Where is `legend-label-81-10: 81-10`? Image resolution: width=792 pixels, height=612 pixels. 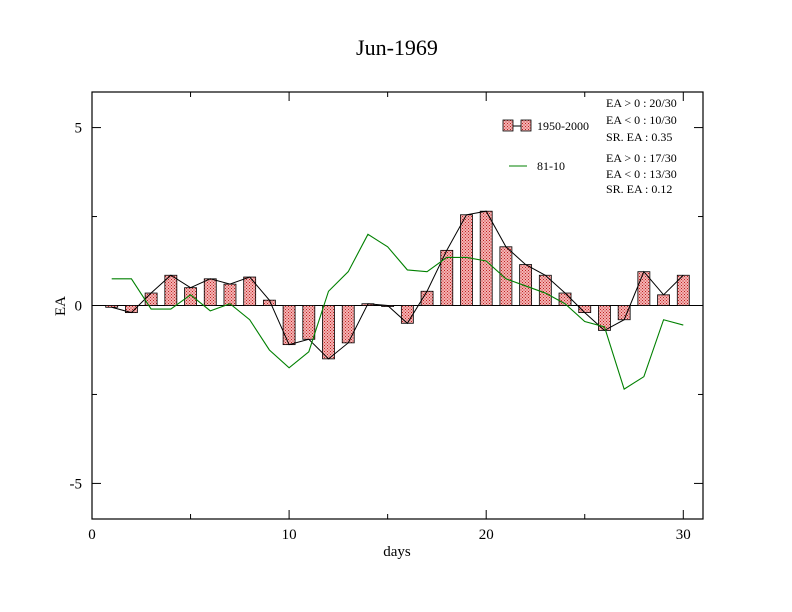 legend-label-81-10: 81-10 is located at coordinates (551, 166).